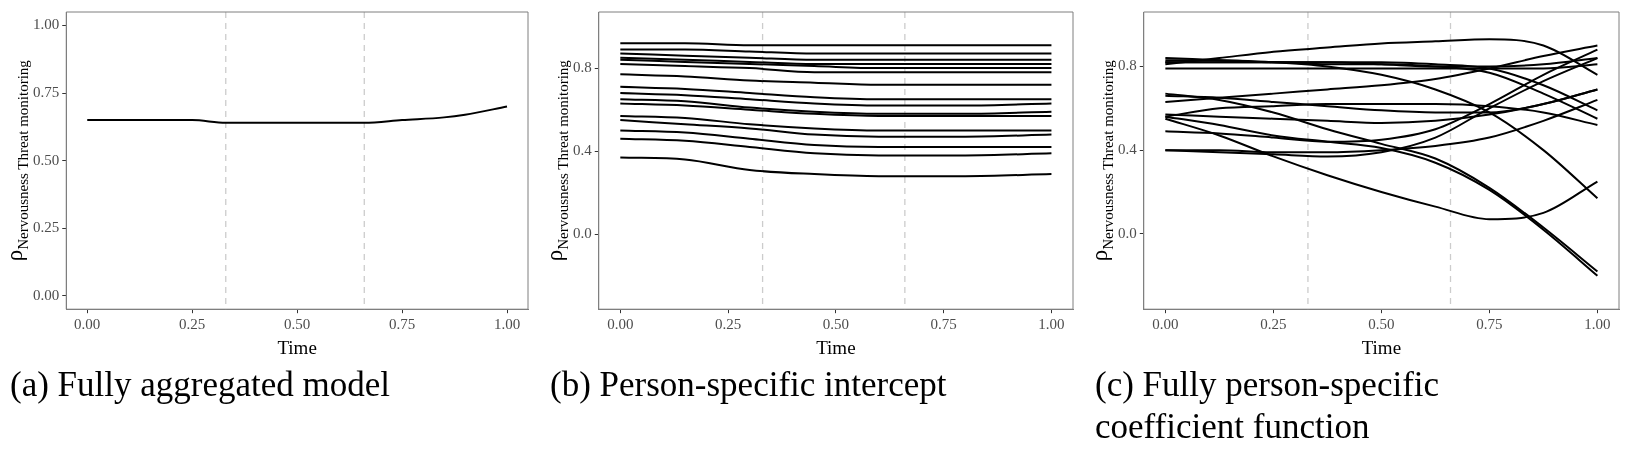 The image size is (1631, 470). I want to click on y-tick-label: 0.75, so click(46, 91).